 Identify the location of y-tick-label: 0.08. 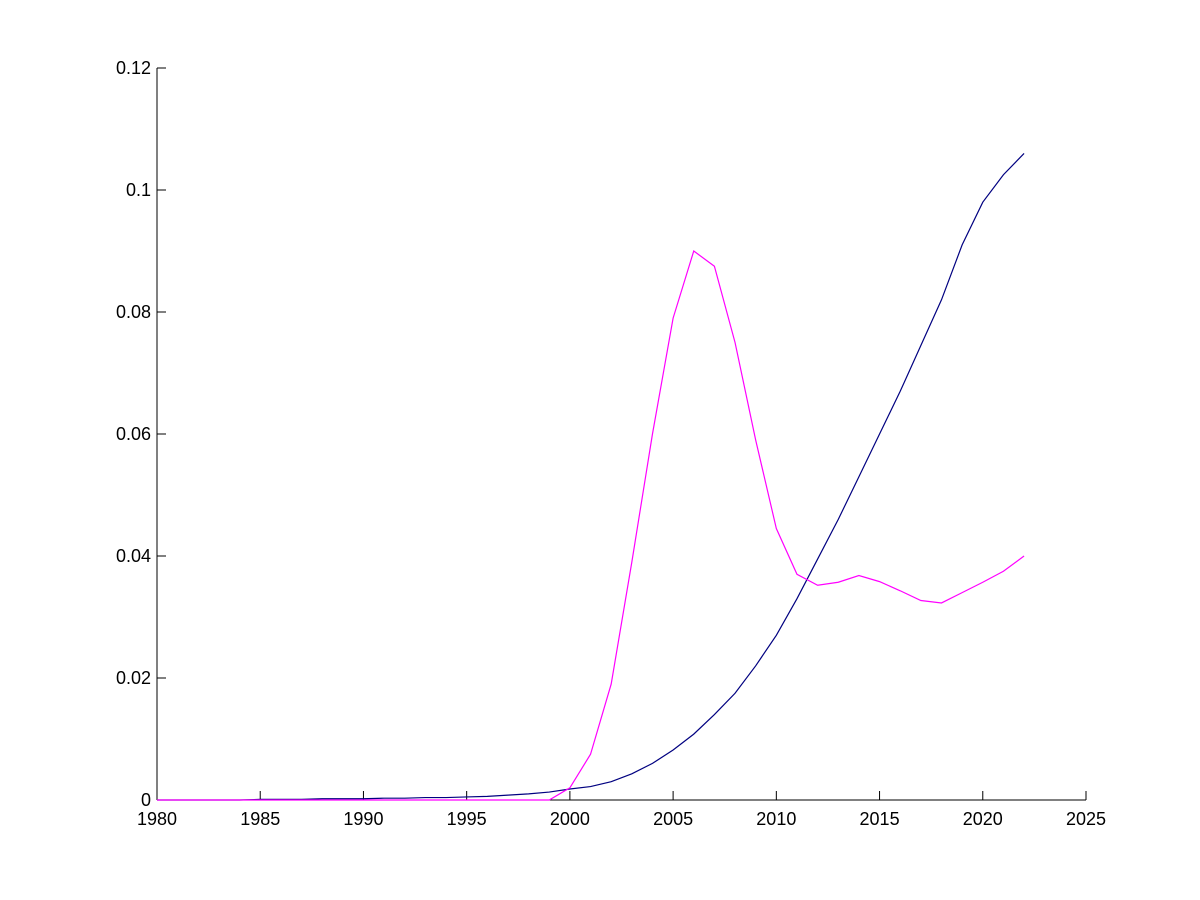
(133, 312).